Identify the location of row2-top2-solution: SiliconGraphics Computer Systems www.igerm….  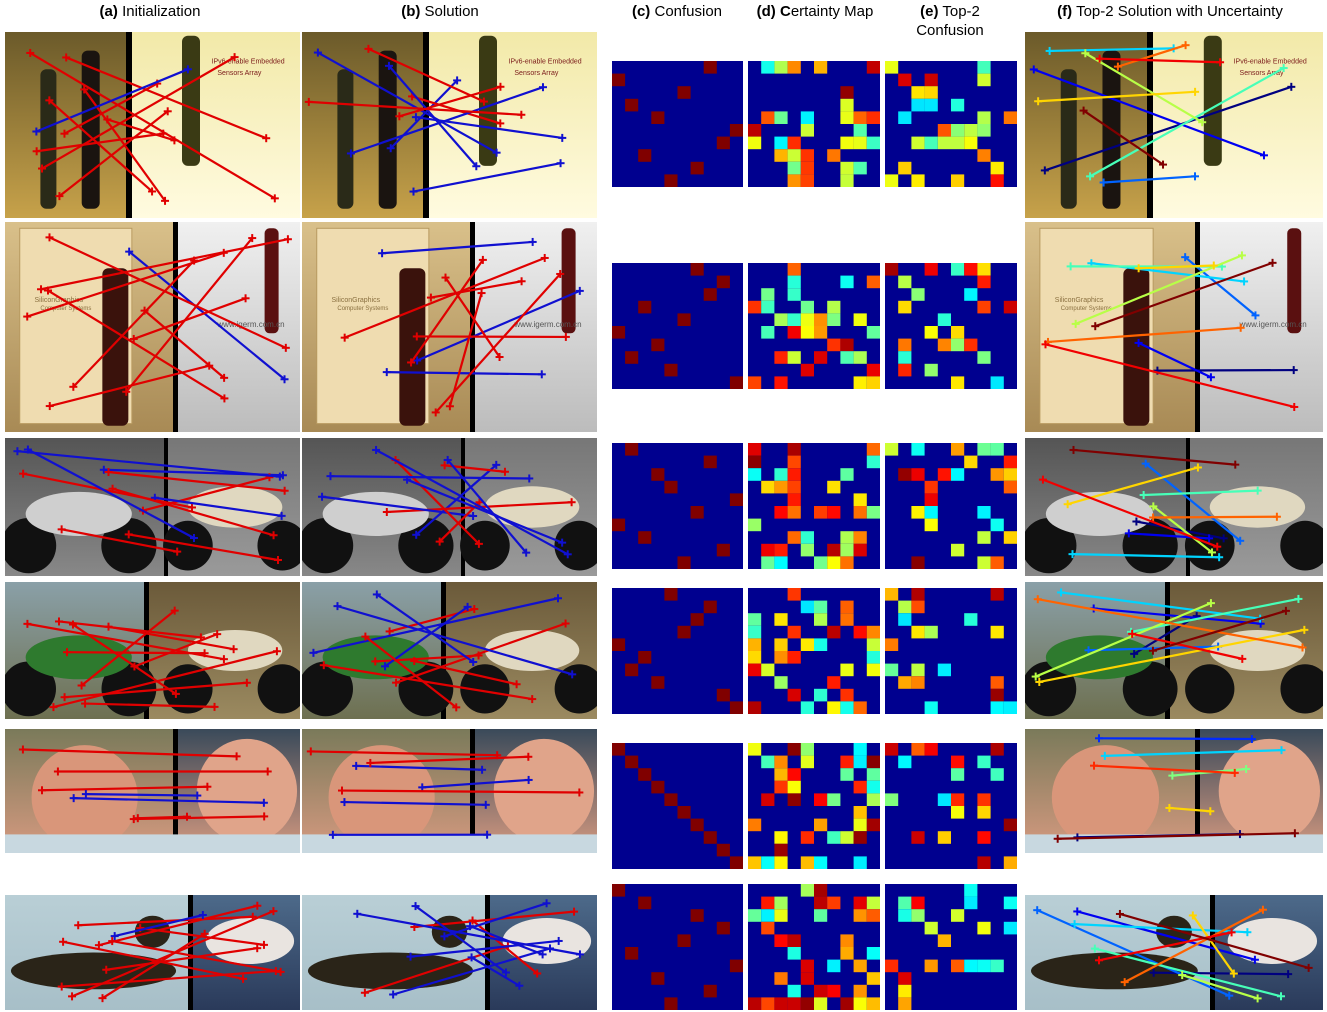
(1174, 327).